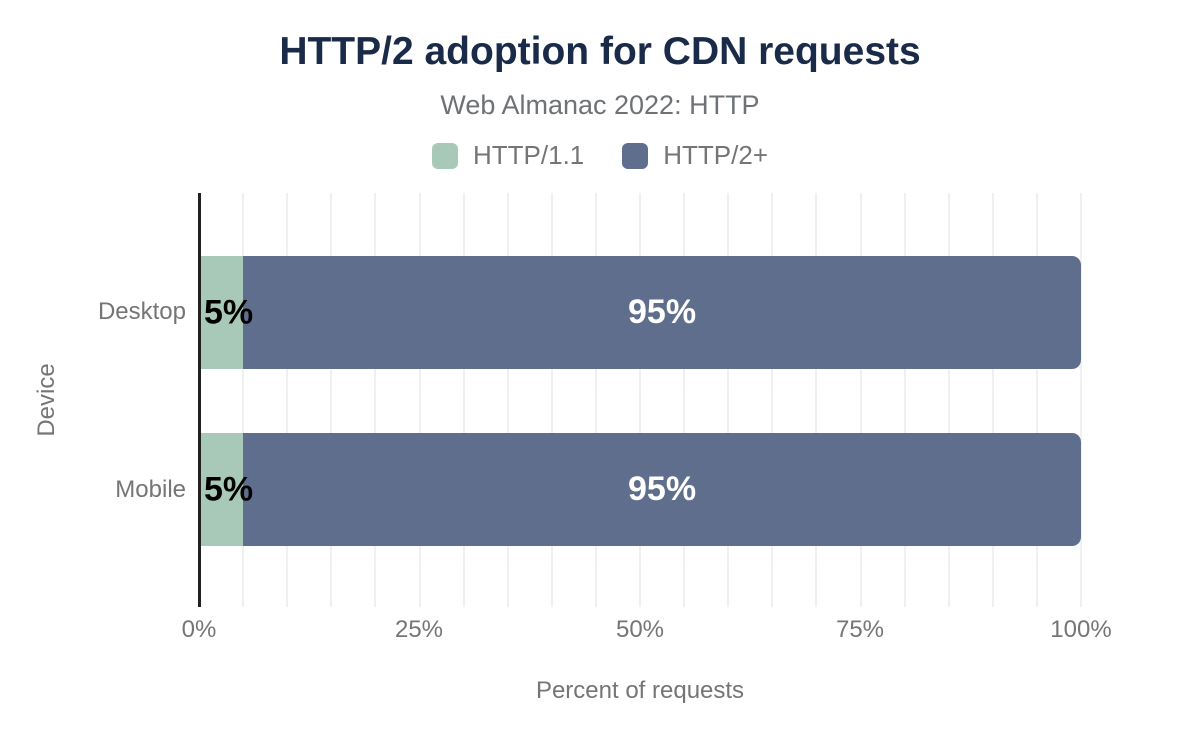 The image size is (1200, 742). What do you see at coordinates (600, 105) in the screenshot?
I see `chart-subtitle: Web Almanac 2022: HTTP` at bounding box center [600, 105].